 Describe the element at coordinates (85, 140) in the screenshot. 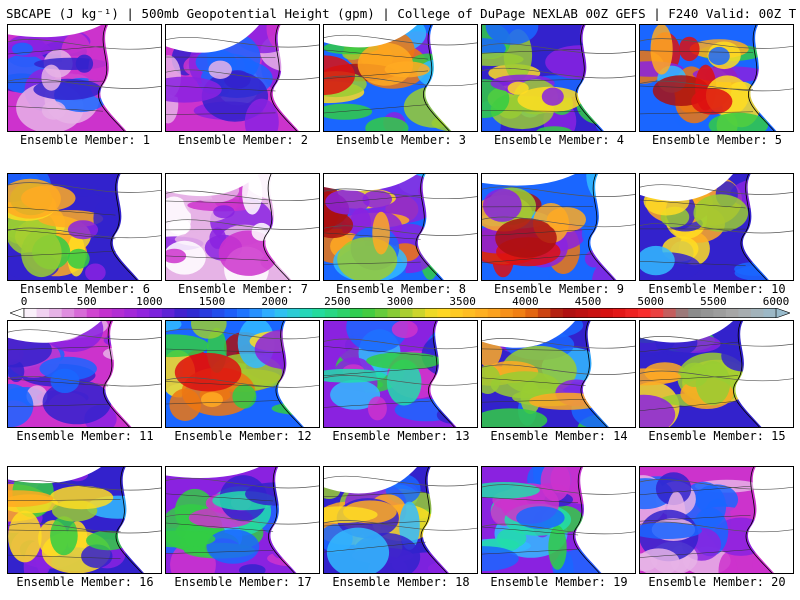

I see `ensemble-member-label: Ensemble Member: 1` at that location.